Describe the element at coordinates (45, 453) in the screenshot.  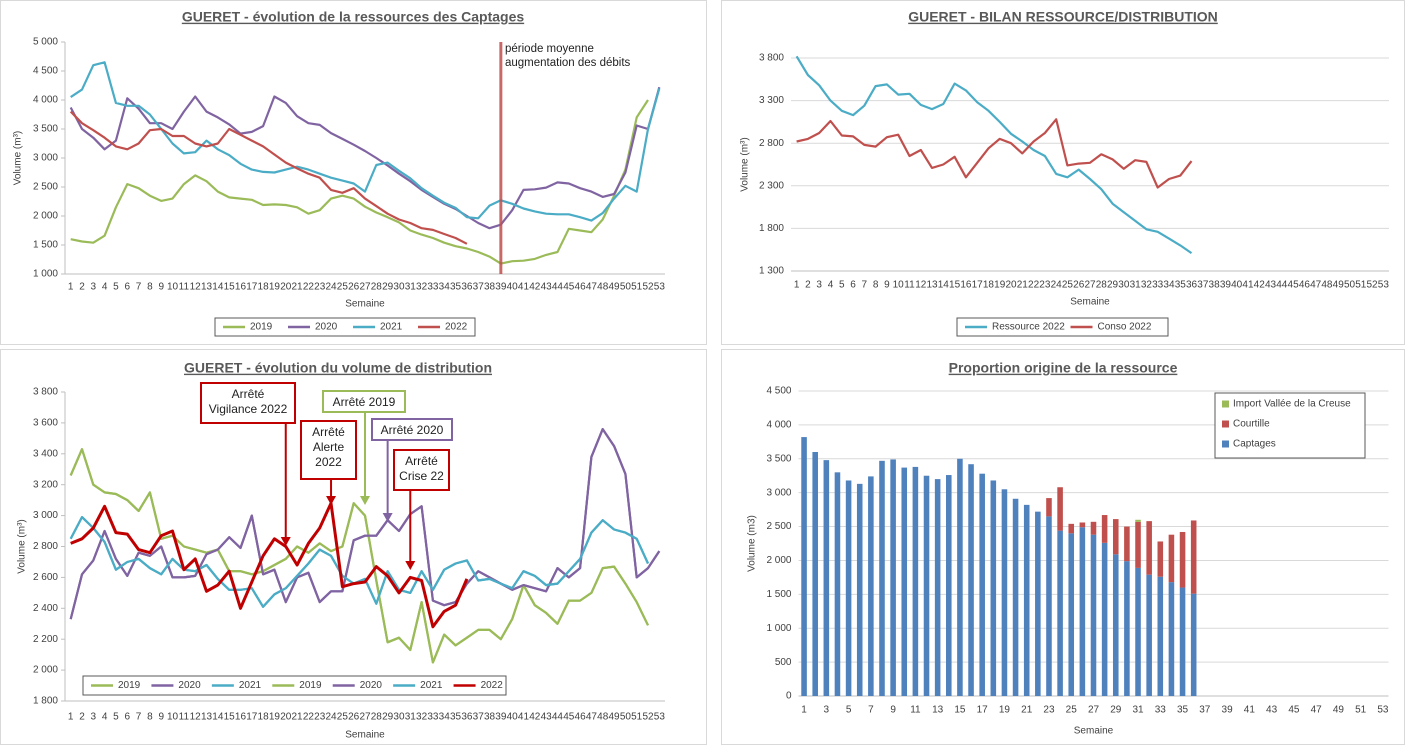
I see `y-tick-label: 3 400` at that location.